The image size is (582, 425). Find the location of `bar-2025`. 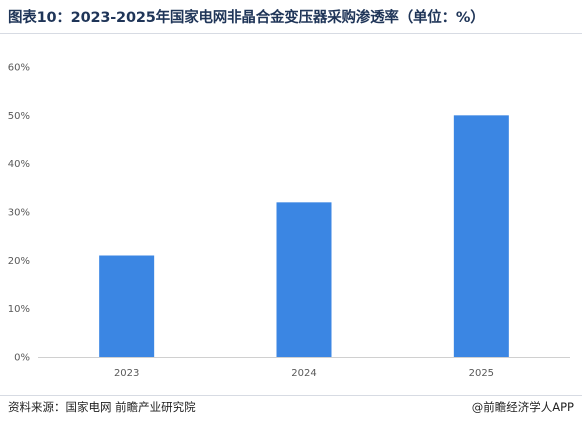

bar-2025 is located at coordinates (481, 236).